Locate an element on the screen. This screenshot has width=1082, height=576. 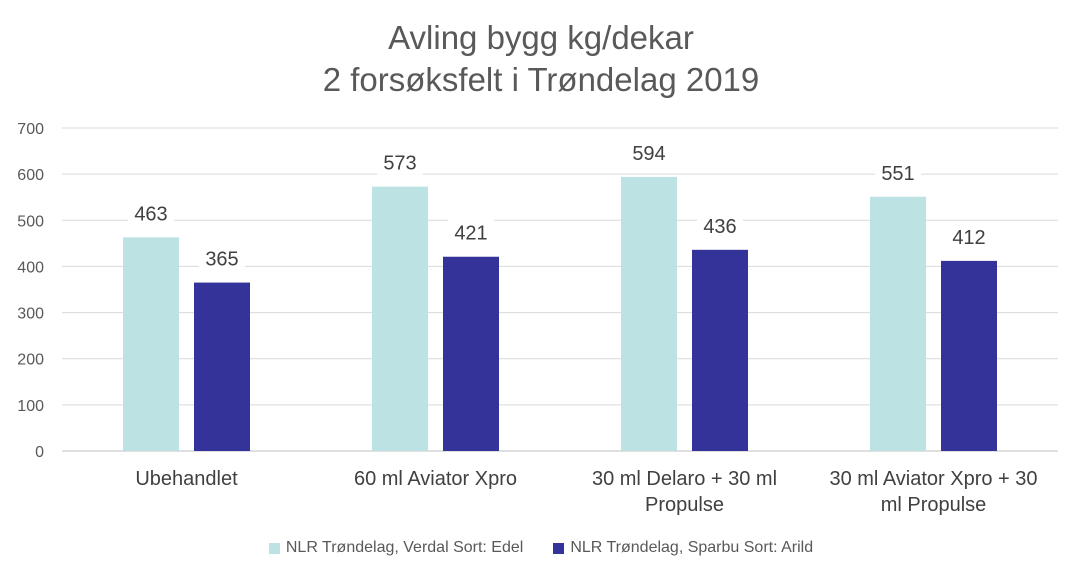
legend-item-verdal: NLR Trøndelag, Verdal Sort: Edel is located at coordinates (396, 548).